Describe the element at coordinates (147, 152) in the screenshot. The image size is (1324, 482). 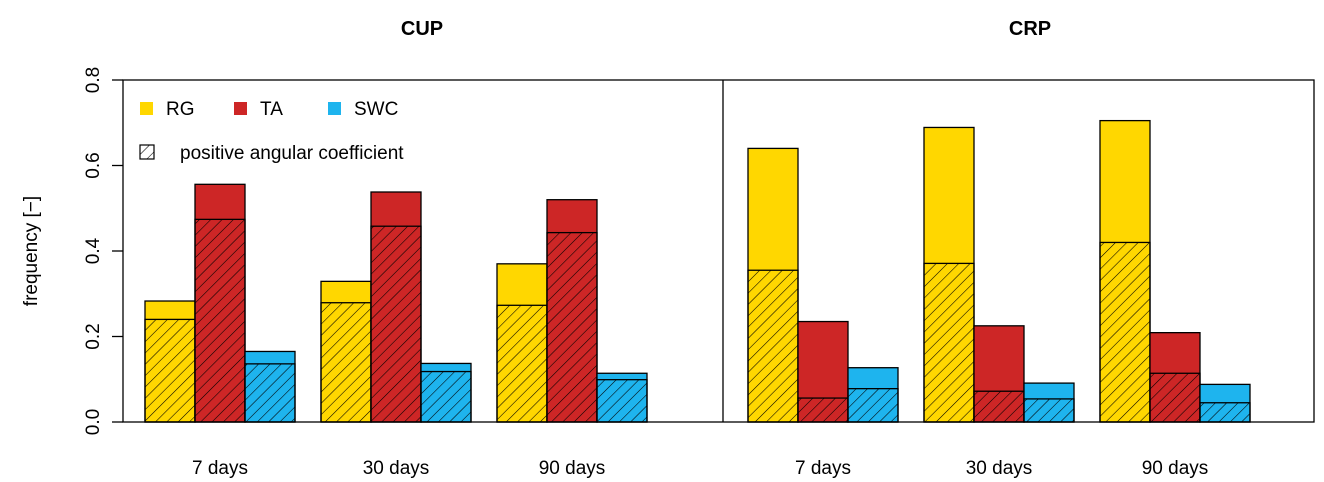
I see `legend-hatch-swatch` at that location.